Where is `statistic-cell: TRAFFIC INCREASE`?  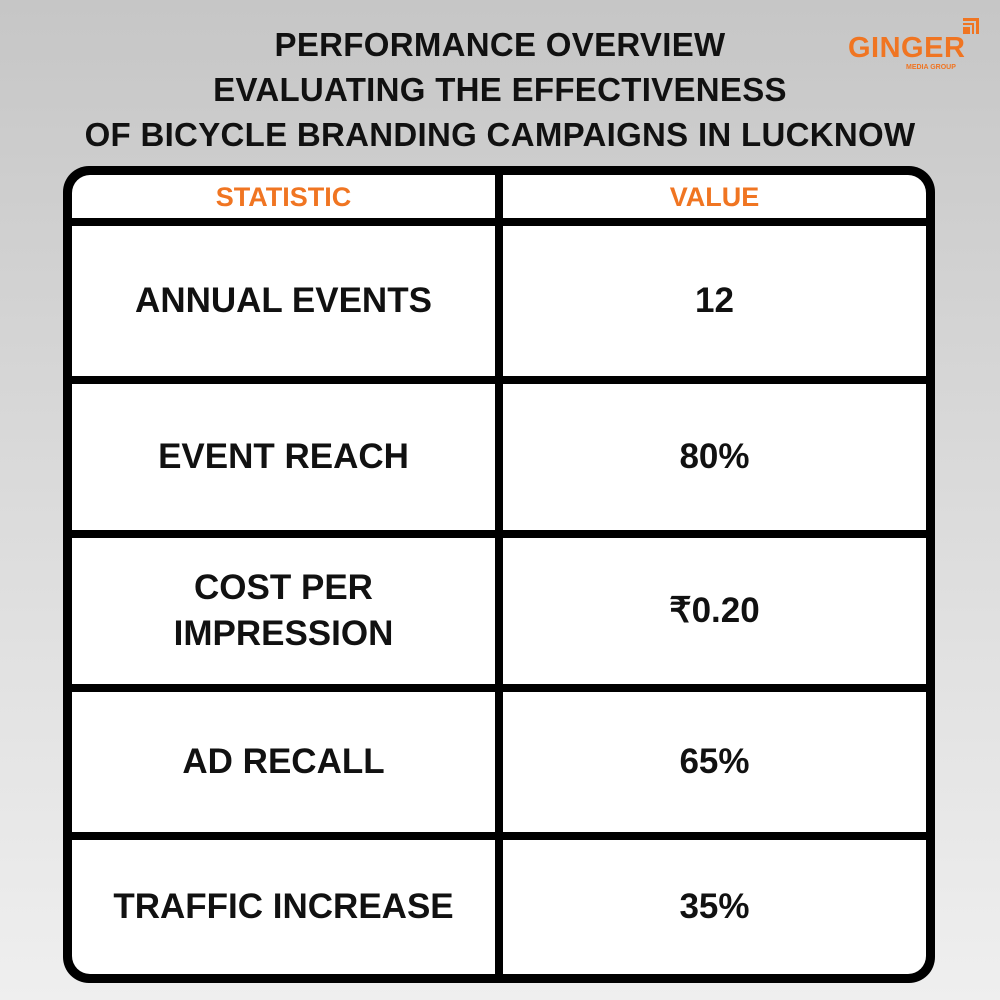 statistic-cell: TRAFFIC INCREASE is located at coordinates (283, 907).